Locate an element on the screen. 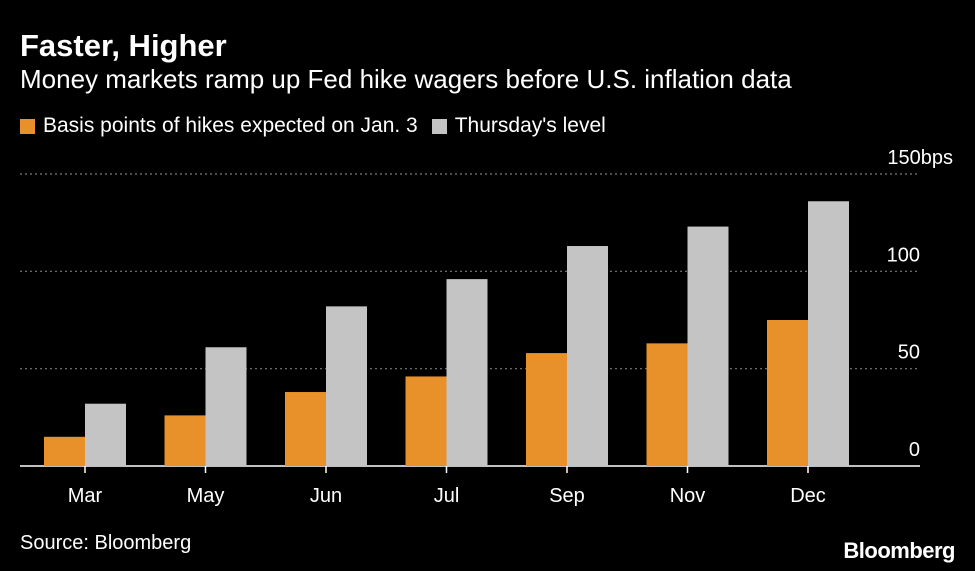  legend-item-jan3: Basis points of hikes expected on Jan. 3 is located at coordinates (219, 126).